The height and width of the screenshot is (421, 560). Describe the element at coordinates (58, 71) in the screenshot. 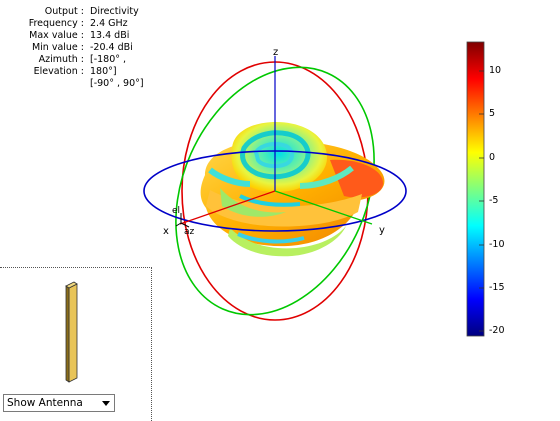

I see `elevation-label: Elevation :` at that location.